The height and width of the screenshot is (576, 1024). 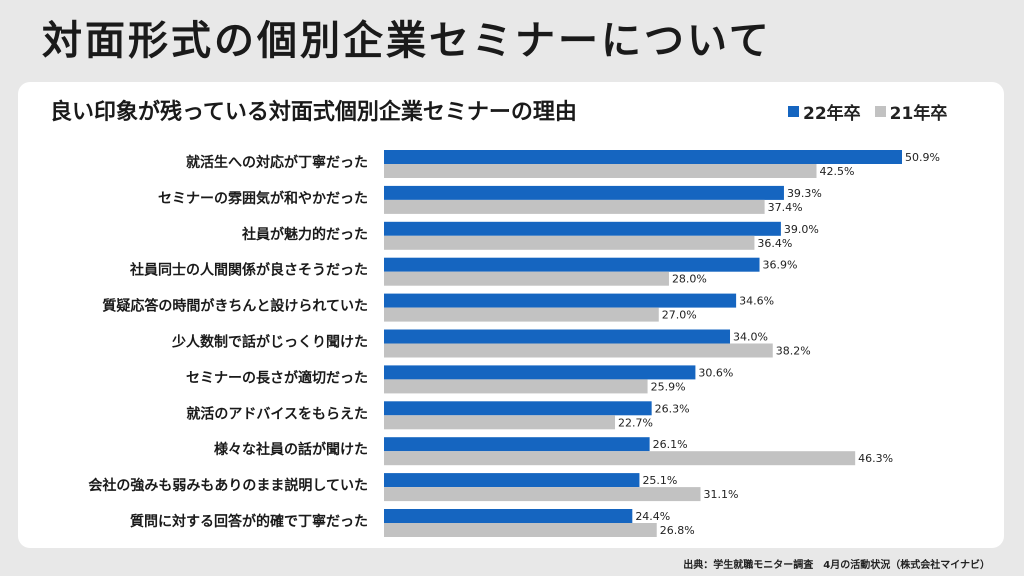 What do you see at coordinates (785, 207) in the screenshot?
I see `data-label-21: 37.4%` at bounding box center [785, 207].